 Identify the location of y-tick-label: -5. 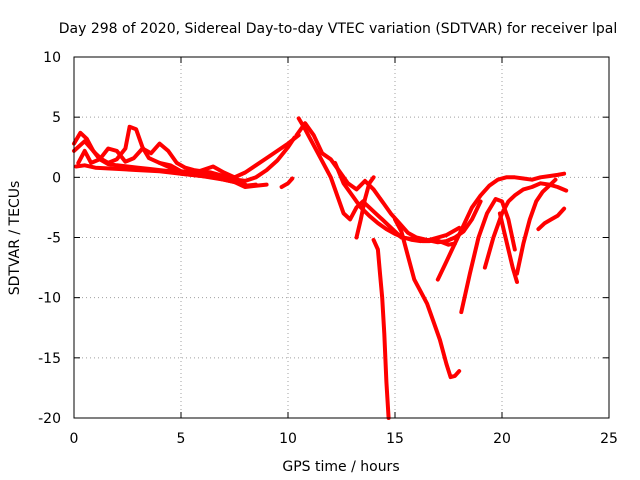
(54, 239).